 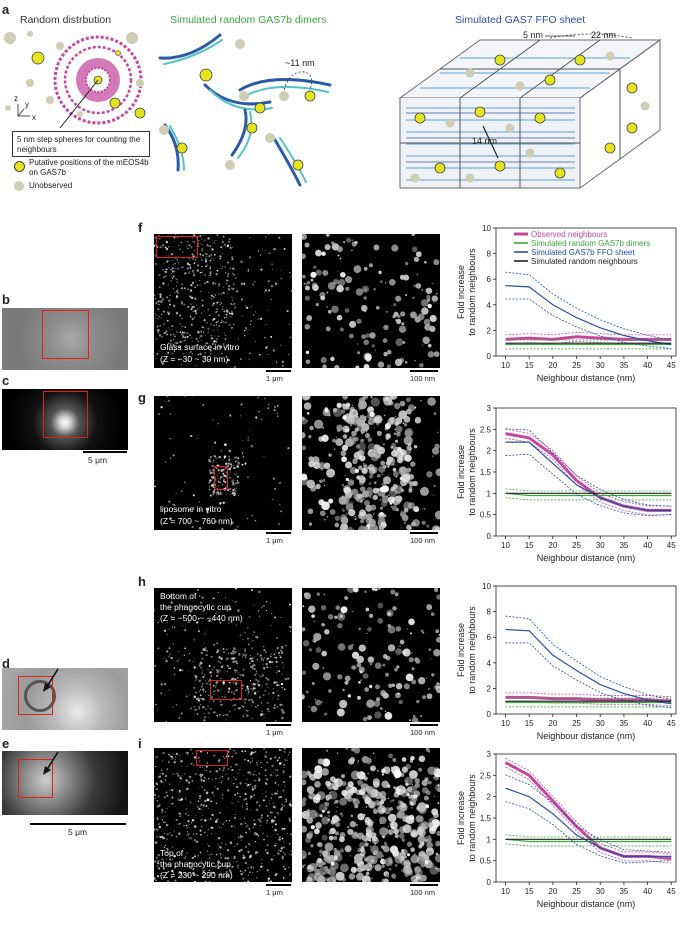 I want to click on x-tick-label: 30, so click(x=600, y=365).